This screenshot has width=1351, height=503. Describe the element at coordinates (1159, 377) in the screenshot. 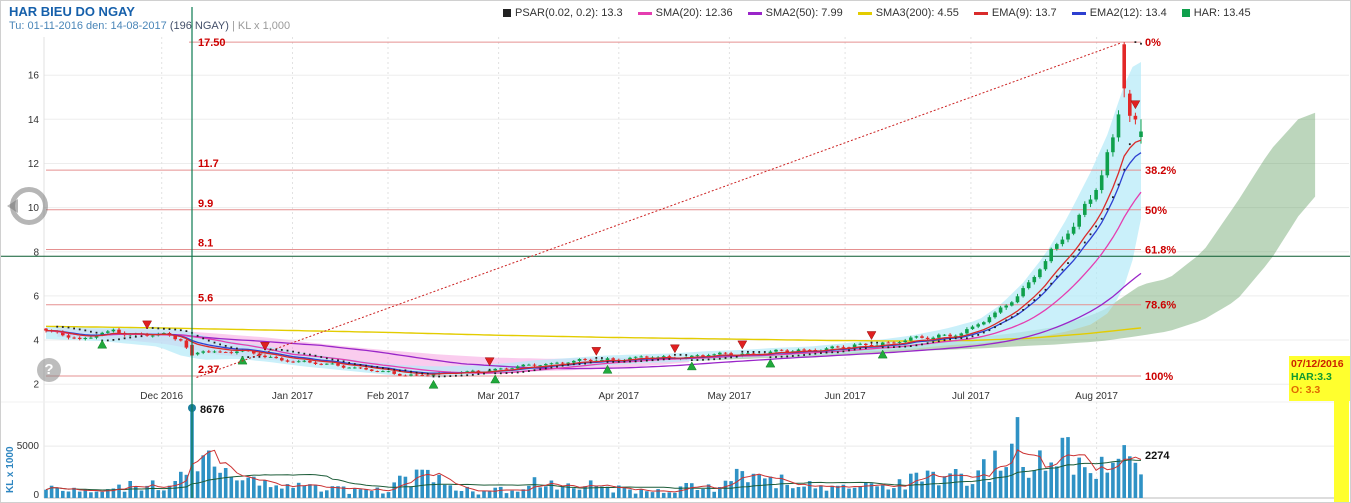

I see `svg-text: 100%` at that location.